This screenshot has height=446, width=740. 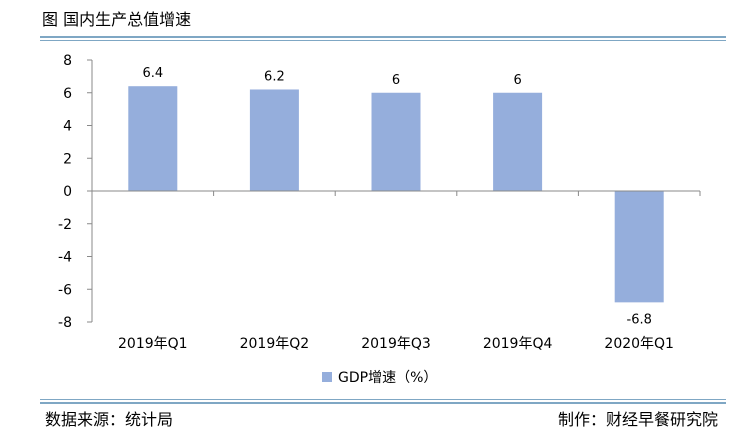 I want to click on y-tick-label: -4, so click(x=65, y=258).